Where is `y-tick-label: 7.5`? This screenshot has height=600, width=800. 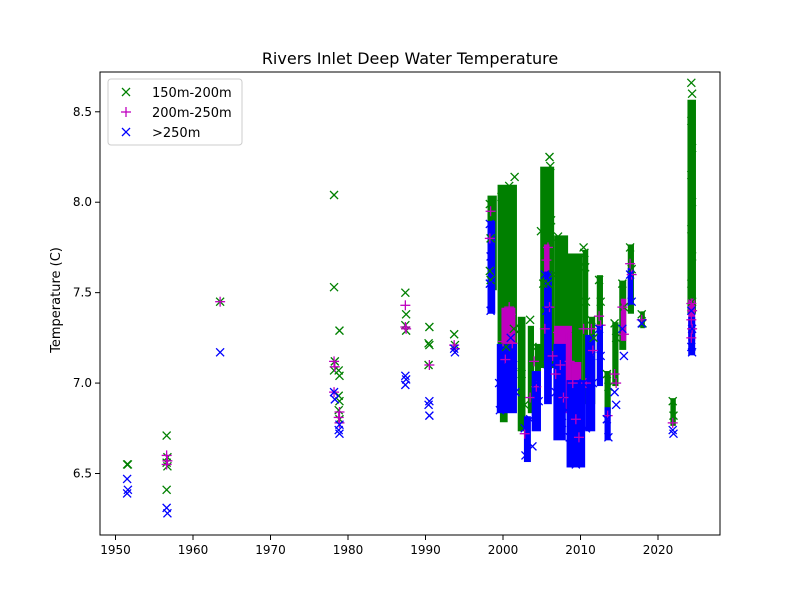 y-tick-label: 7.5 is located at coordinates (82, 293).